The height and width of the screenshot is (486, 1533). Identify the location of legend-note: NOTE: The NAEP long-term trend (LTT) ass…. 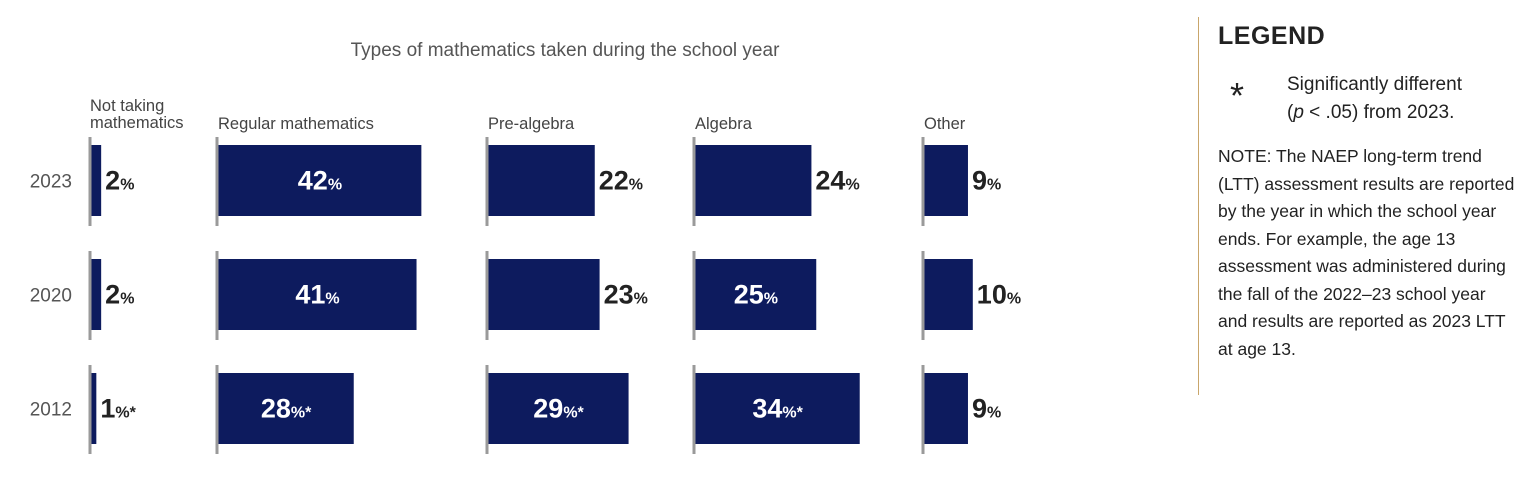
(1366, 252).